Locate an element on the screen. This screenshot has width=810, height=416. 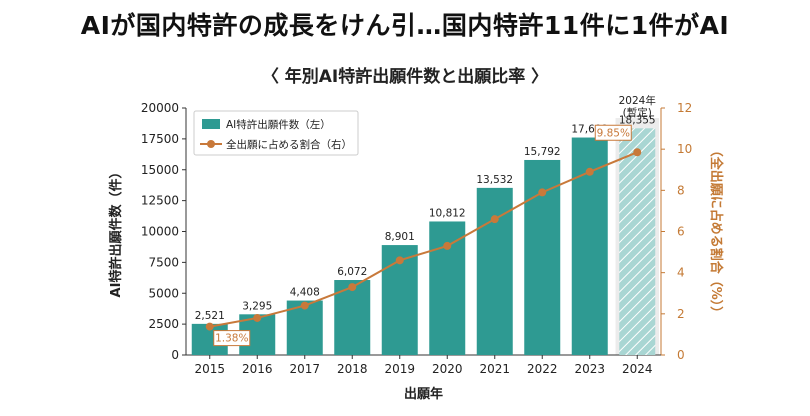
bar-value-label: 13,532 is located at coordinates (494, 180).